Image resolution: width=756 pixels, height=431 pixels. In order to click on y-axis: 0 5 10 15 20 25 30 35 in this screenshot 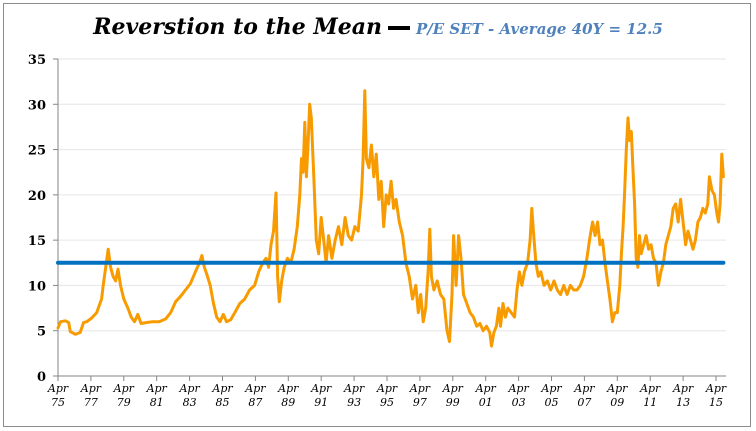, I will do `click(43, 219)`.